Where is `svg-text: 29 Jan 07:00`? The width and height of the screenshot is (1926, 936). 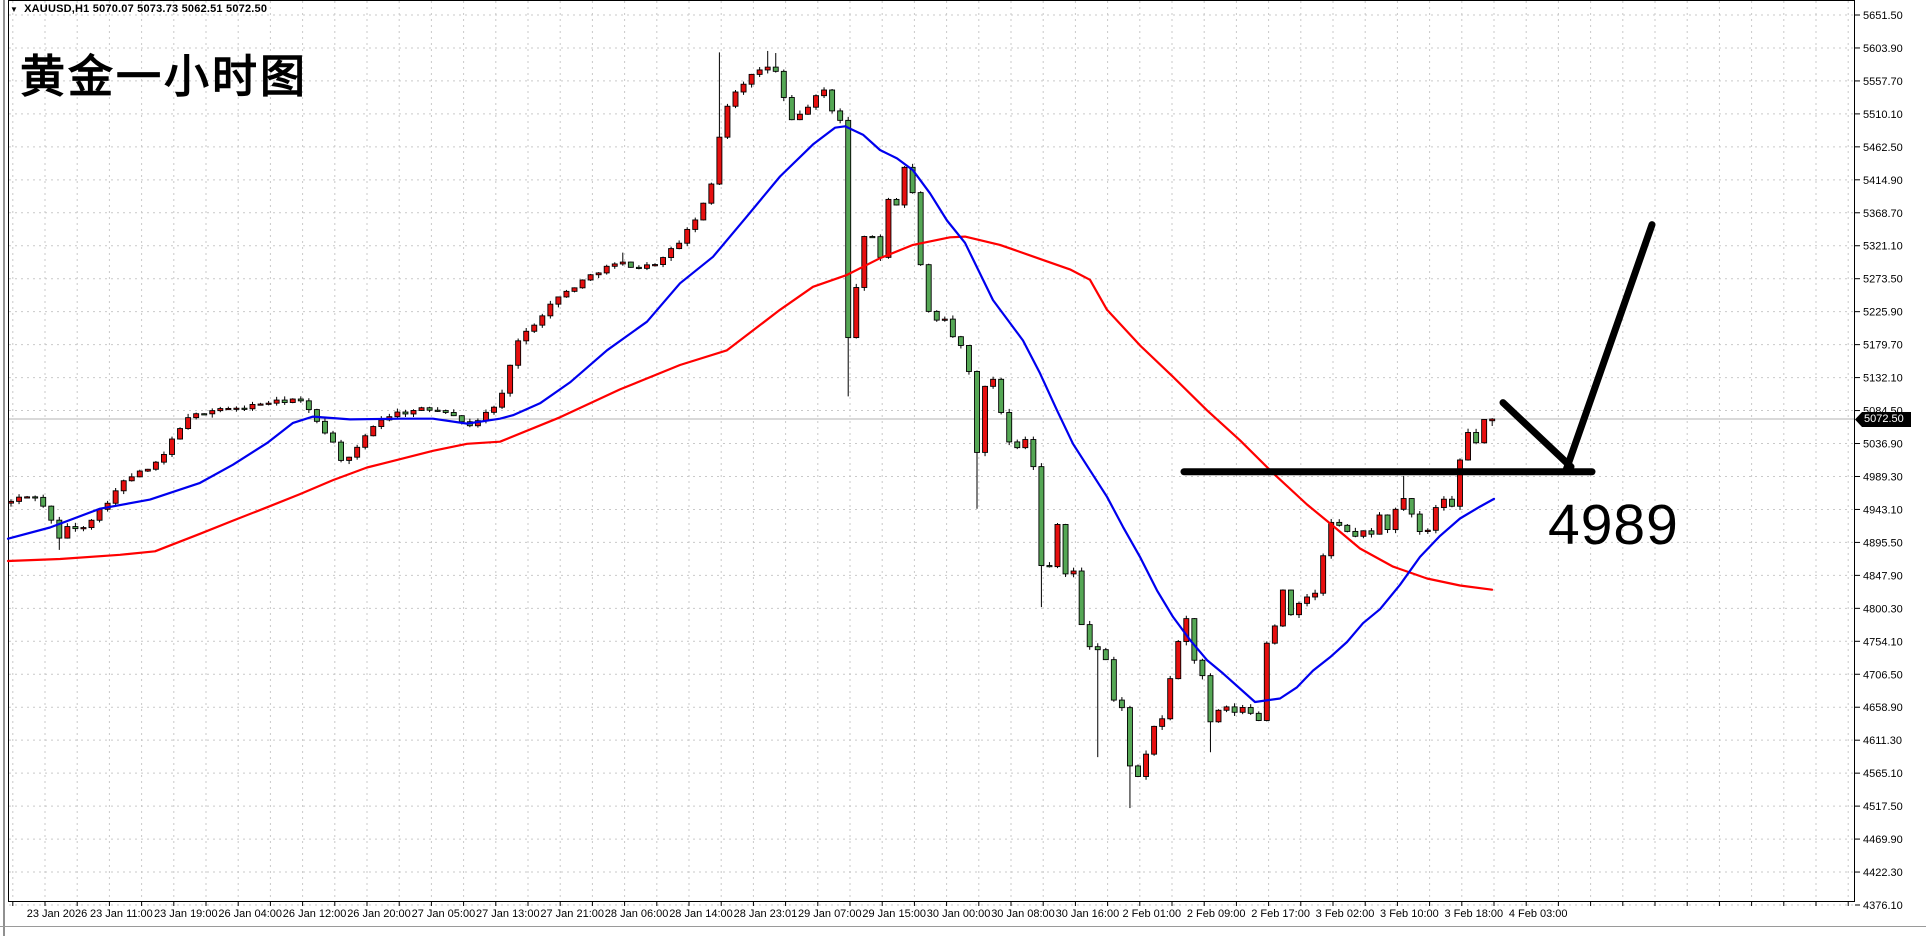 svg-text: 29 Jan 07:00 is located at coordinates (830, 914).